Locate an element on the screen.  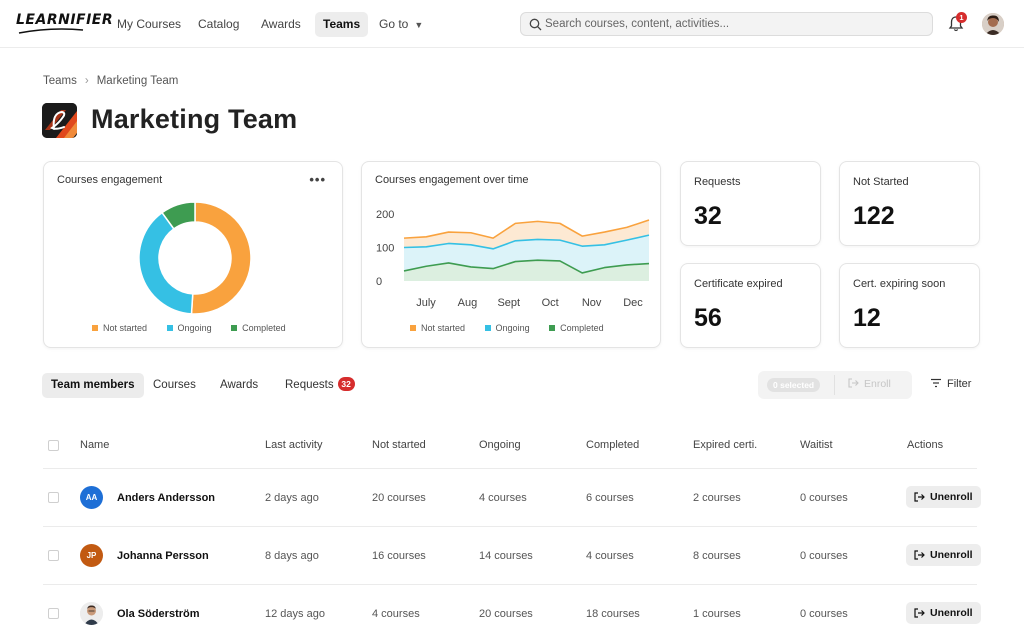
nav-go-to-menu: Go to ▼ is located at coordinates (401, 24).